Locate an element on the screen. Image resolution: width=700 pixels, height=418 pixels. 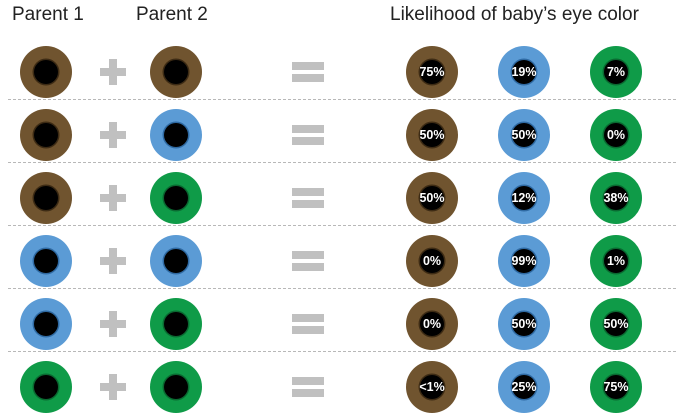
brown-likelihood-label: 75% is located at coordinates (432, 72).